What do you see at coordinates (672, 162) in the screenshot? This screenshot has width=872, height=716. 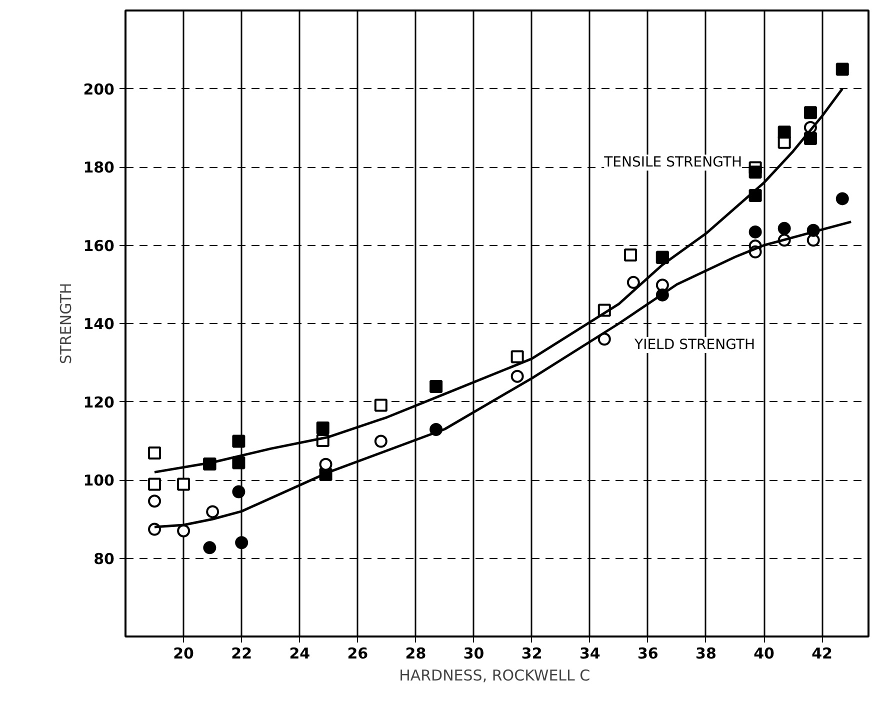 I see `series-label: TENSILE STRENGTH` at bounding box center [672, 162].